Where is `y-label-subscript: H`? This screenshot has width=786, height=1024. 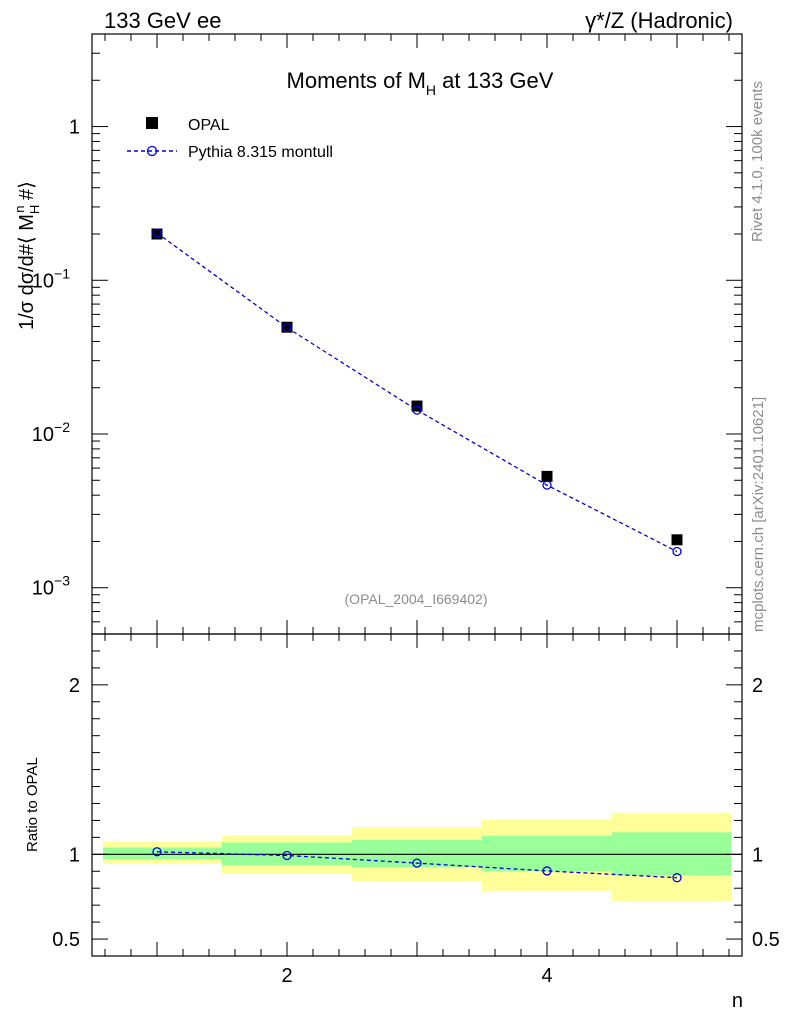
y-label-subscript: H is located at coordinates (34, 209).